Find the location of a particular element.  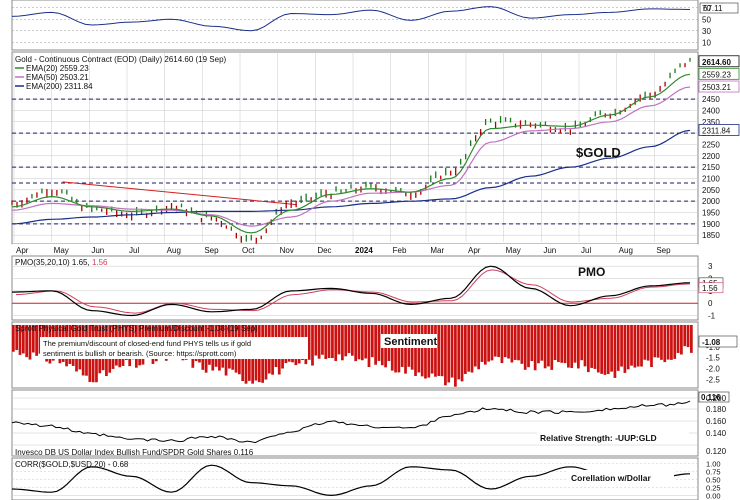

rs-y-tick: 0.140 is located at coordinates (716, 433).